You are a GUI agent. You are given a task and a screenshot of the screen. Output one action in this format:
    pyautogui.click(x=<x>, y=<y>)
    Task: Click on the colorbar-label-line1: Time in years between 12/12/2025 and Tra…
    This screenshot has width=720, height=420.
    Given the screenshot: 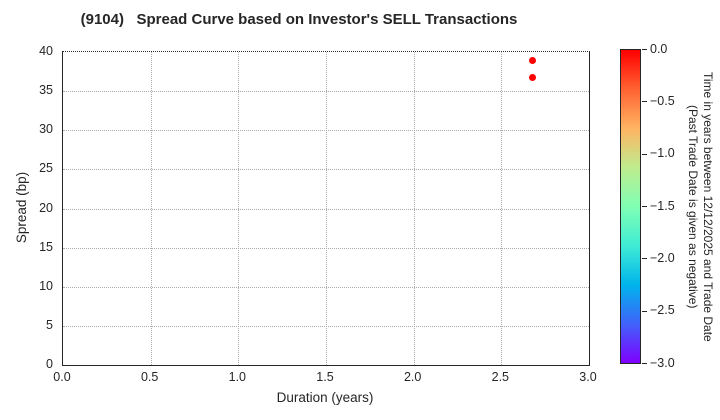 What is the action you would take?
    pyautogui.click(x=708, y=206)
    